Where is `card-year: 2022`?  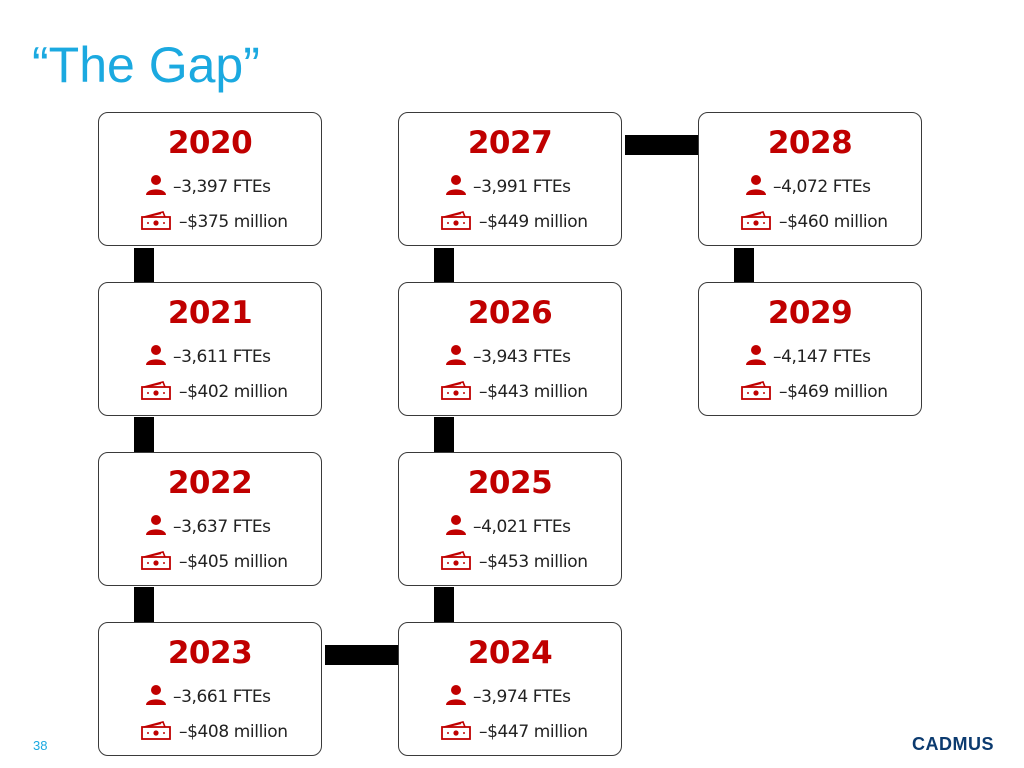
card-year: 2022 is located at coordinates (210, 483).